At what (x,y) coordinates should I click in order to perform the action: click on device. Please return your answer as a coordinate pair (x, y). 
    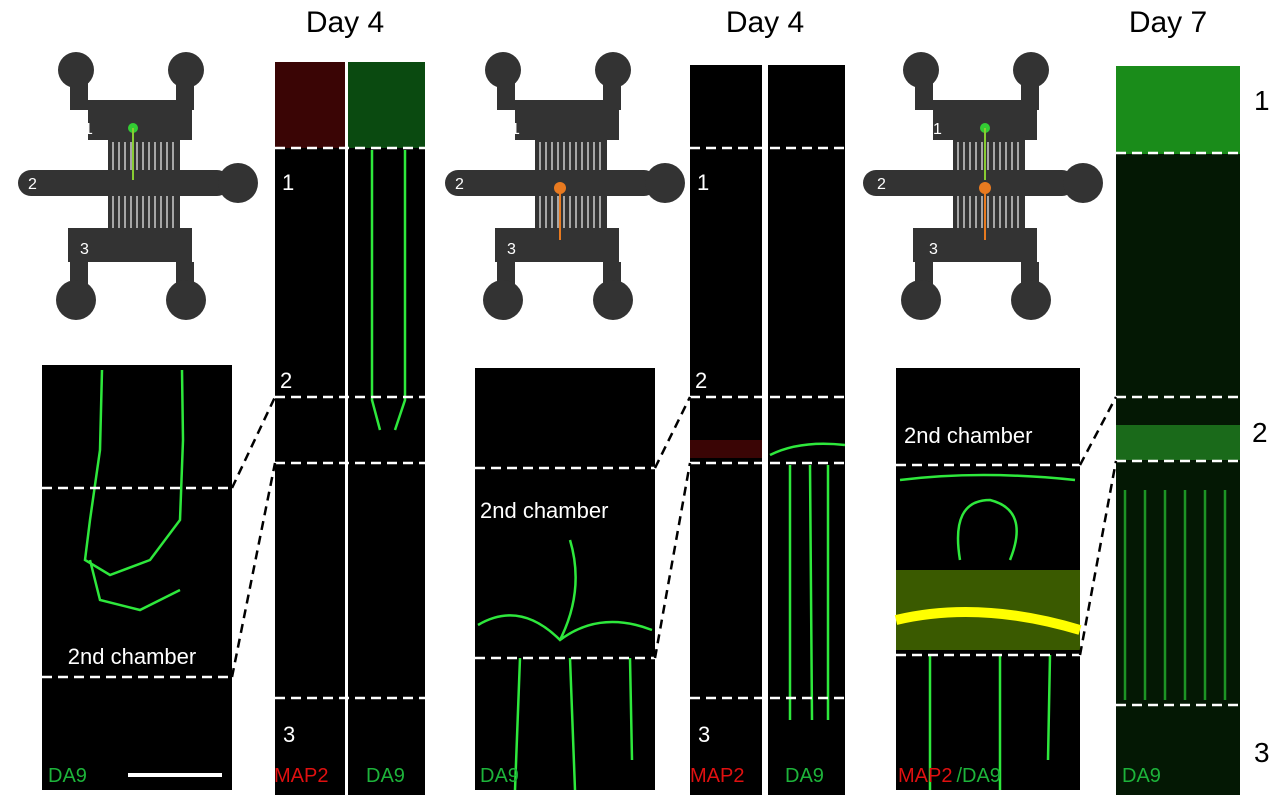
    Looking at the image, I should click on (138, 186).